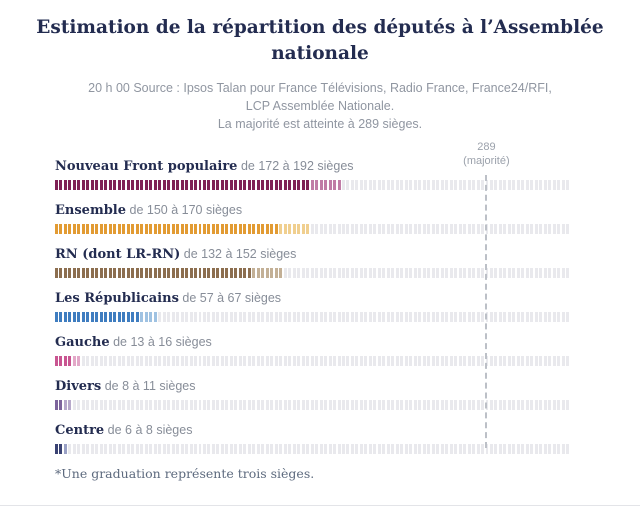  I want to click on chart-row: Gauche de 13 à 16 sièges, so click(312, 350).